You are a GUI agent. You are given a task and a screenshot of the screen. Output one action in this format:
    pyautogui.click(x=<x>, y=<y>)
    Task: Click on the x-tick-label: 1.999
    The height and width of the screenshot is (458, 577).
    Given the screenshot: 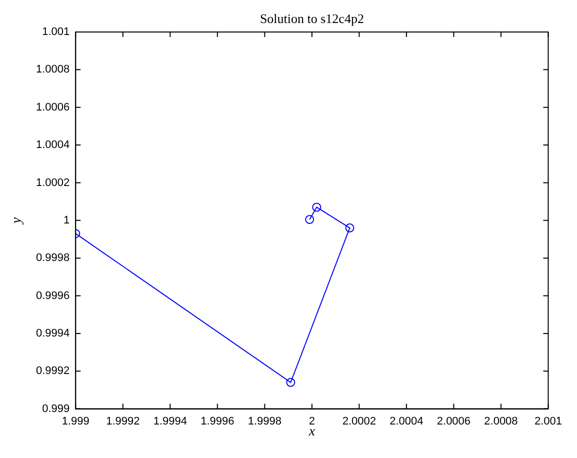 What is the action you would take?
    pyautogui.click(x=76, y=421)
    